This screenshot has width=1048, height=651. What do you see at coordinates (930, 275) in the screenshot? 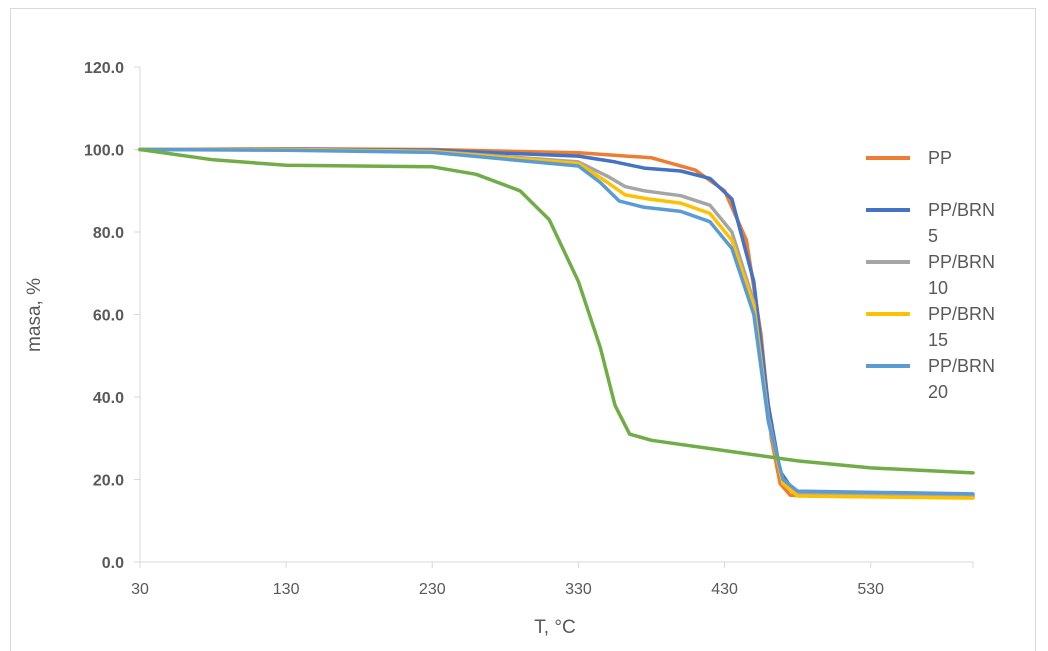
I see `legend: PP PP/BRN 5 PP/BRN 10 PP/BRN 15 PP/BRN 20` at bounding box center [930, 275].